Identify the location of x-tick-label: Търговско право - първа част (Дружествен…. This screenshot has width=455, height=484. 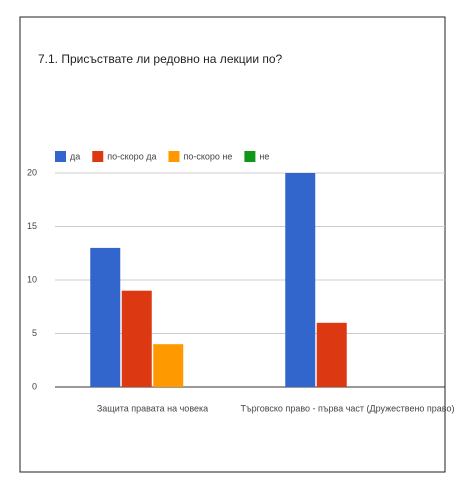
(348, 408).